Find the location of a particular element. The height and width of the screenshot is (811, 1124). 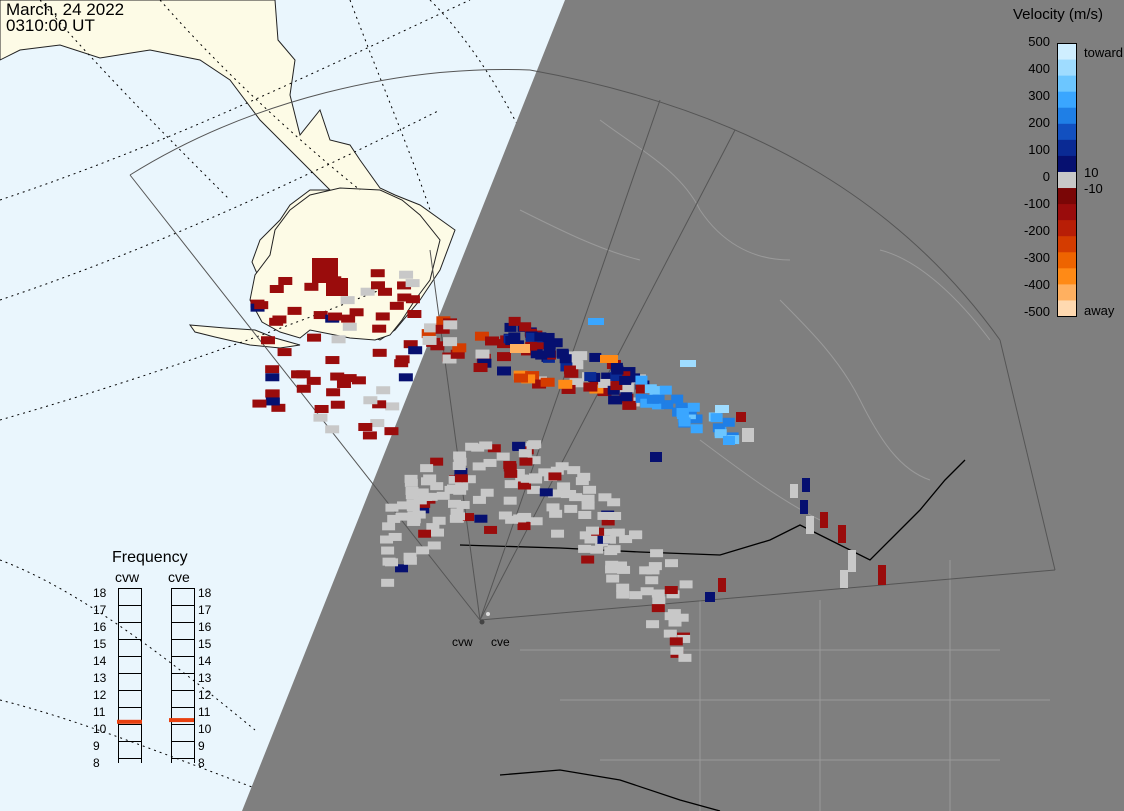

colorbar-tick-label: -500 is located at coordinates (1036, 311).